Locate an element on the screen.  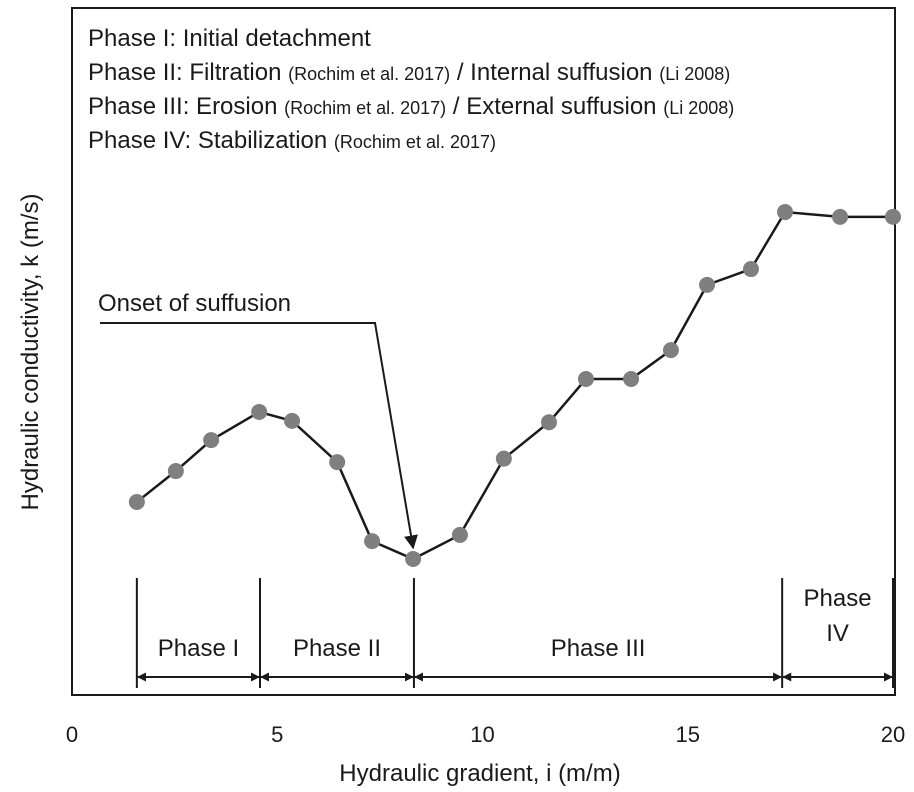
header-text: / External suffusion is located at coordinates (555, 106).